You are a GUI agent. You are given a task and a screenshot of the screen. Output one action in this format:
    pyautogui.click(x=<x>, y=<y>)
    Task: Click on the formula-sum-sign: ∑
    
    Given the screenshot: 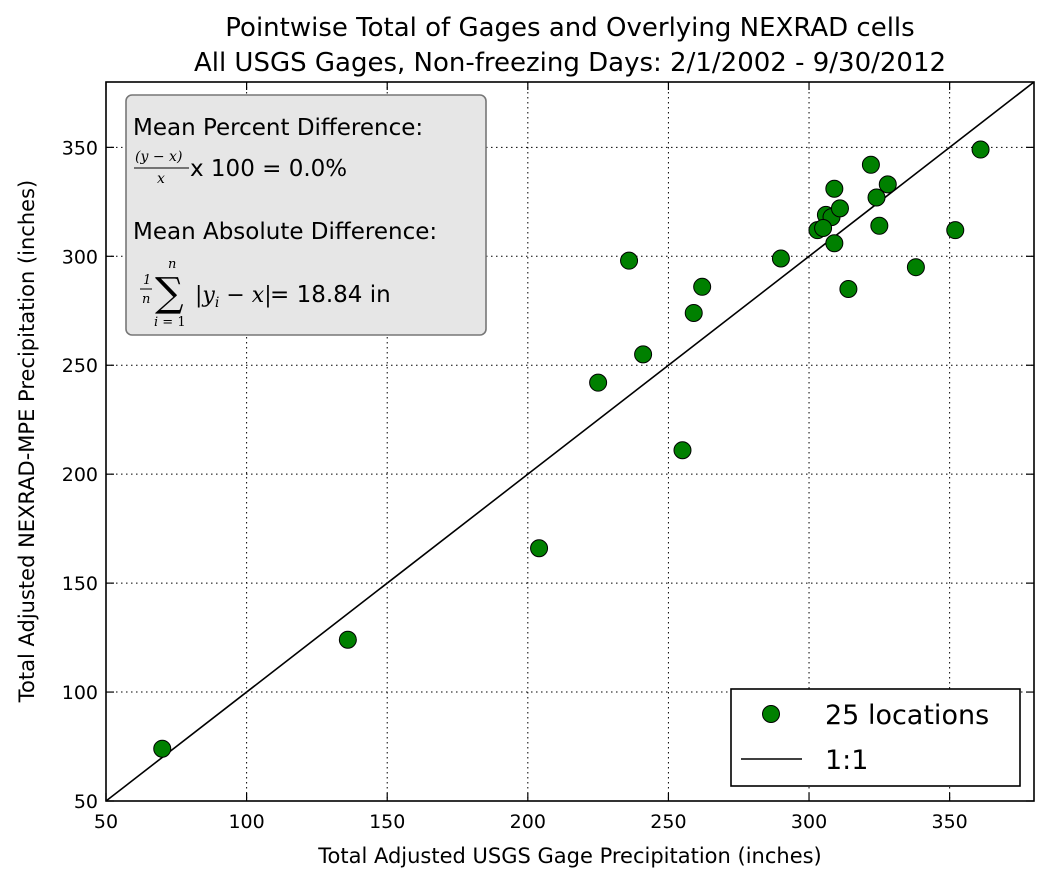 What is the action you would take?
    pyautogui.click(x=169, y=293)
    